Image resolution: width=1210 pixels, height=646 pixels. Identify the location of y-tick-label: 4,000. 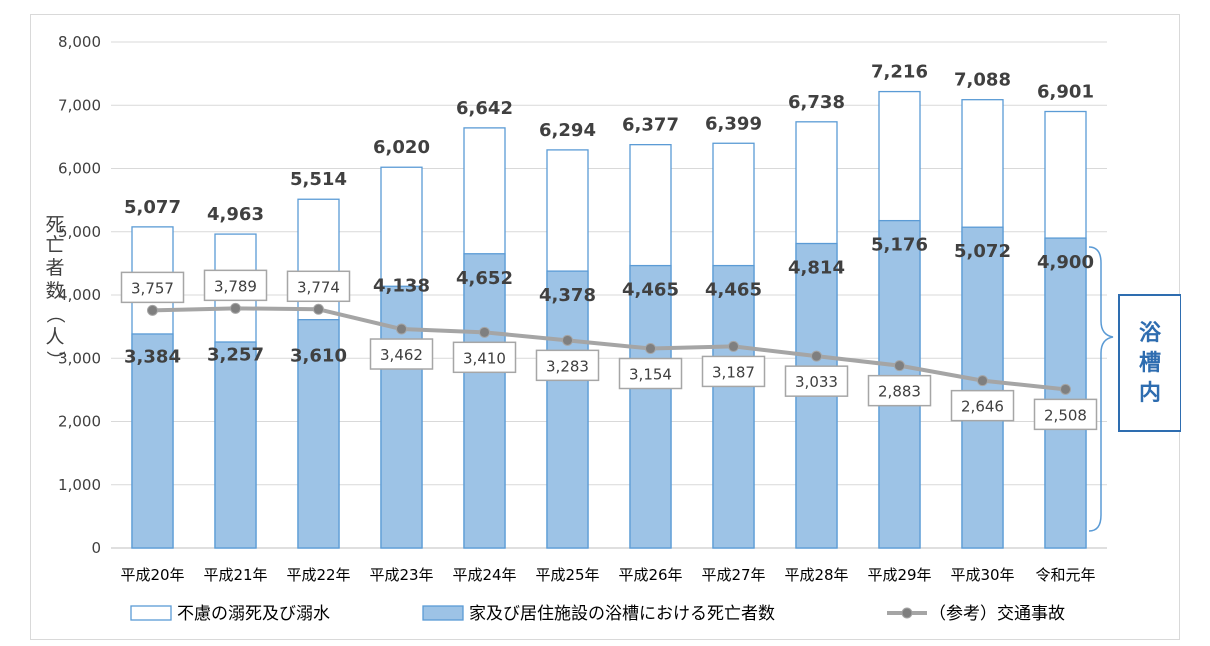
(79, 295).